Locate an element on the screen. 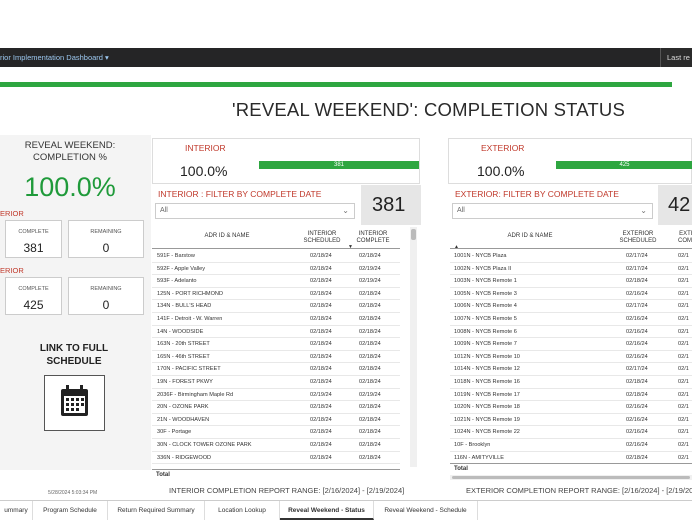  cell-adr-name: 1006N - NYCB Remote 4 is located at coordinates (485, 306).